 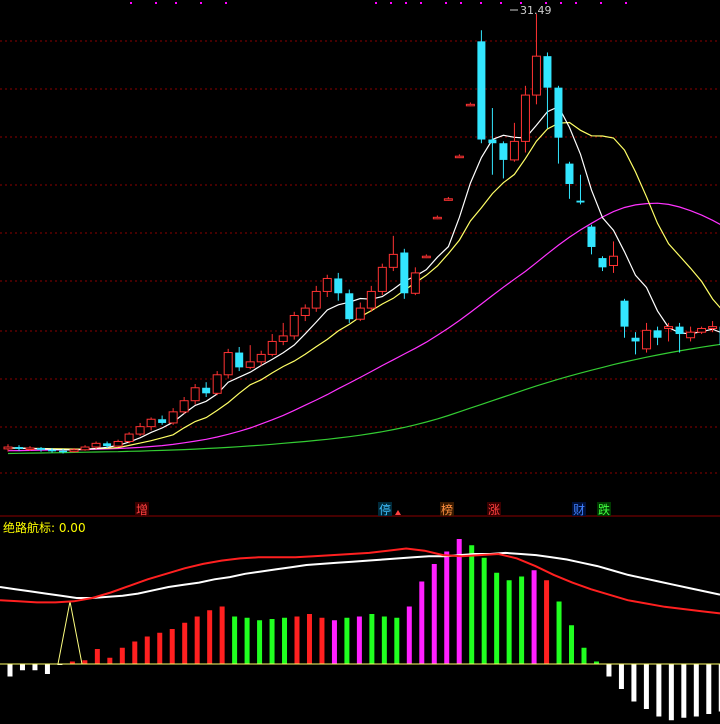 I want to click on peak-label: 31.49, so click(x=536, y=10).